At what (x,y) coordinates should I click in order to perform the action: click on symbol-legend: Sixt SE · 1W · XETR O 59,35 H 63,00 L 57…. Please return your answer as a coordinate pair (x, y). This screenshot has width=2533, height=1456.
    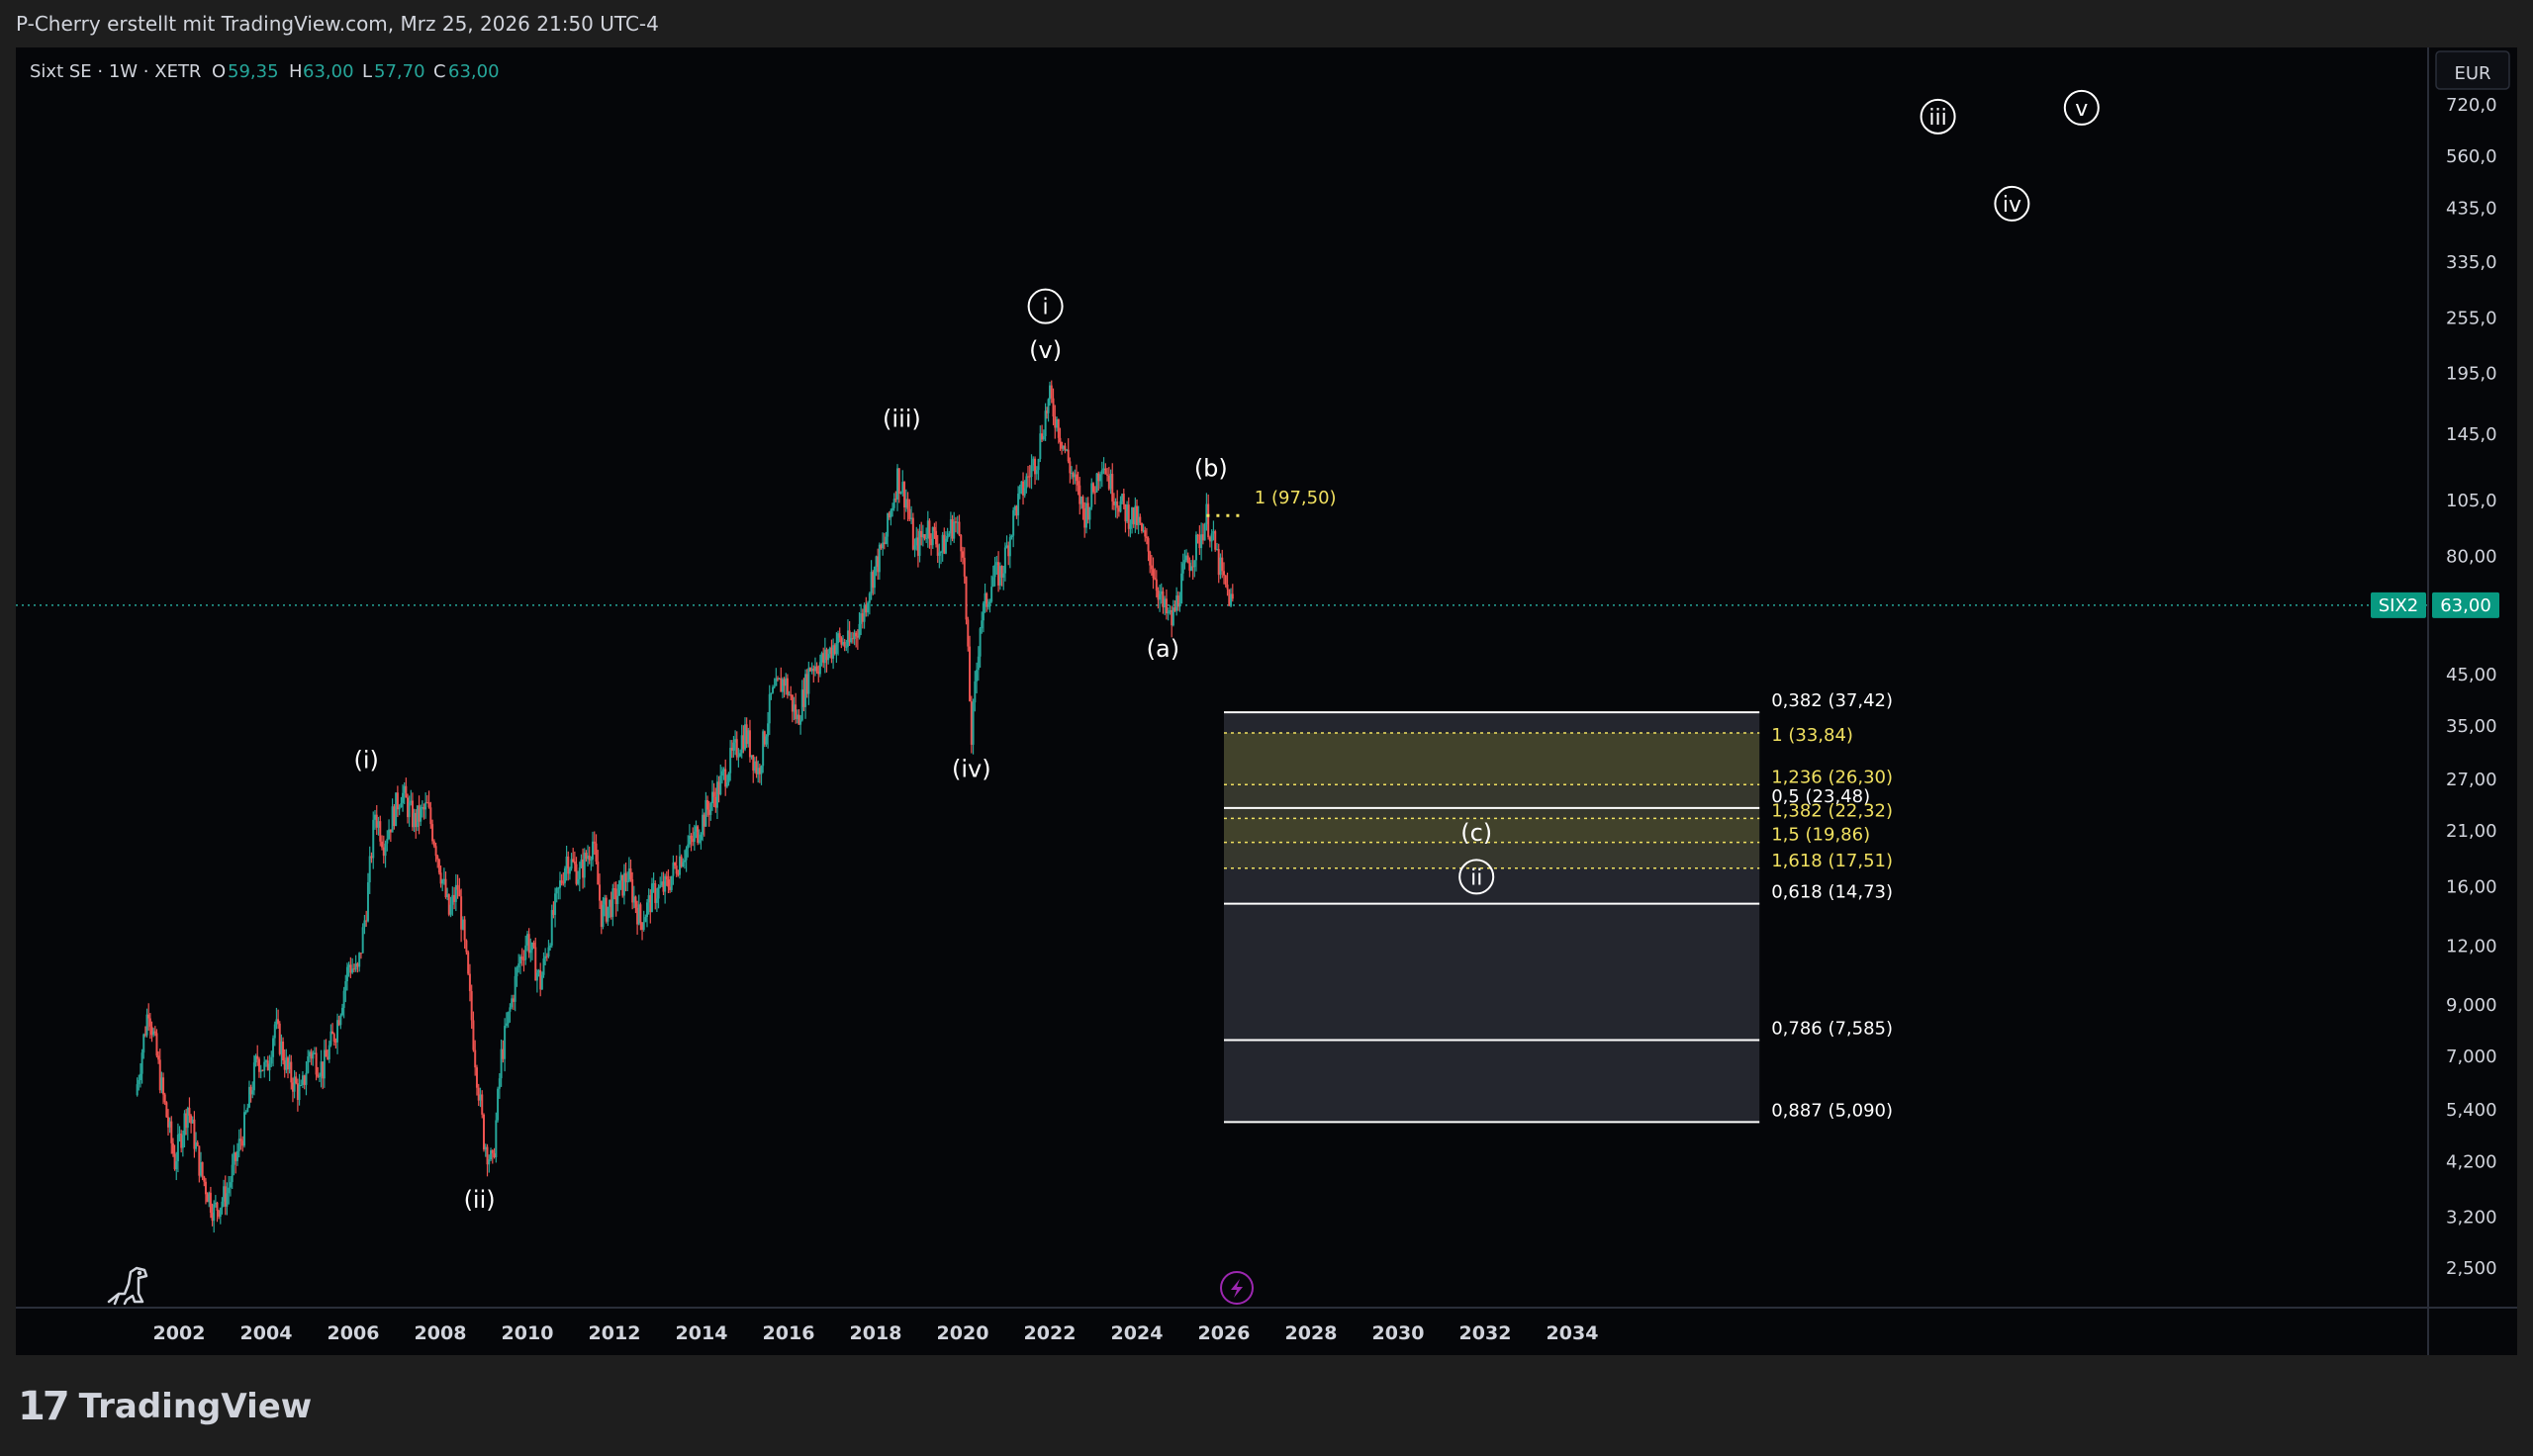
    Looking at the image, I should click on (265, 71).